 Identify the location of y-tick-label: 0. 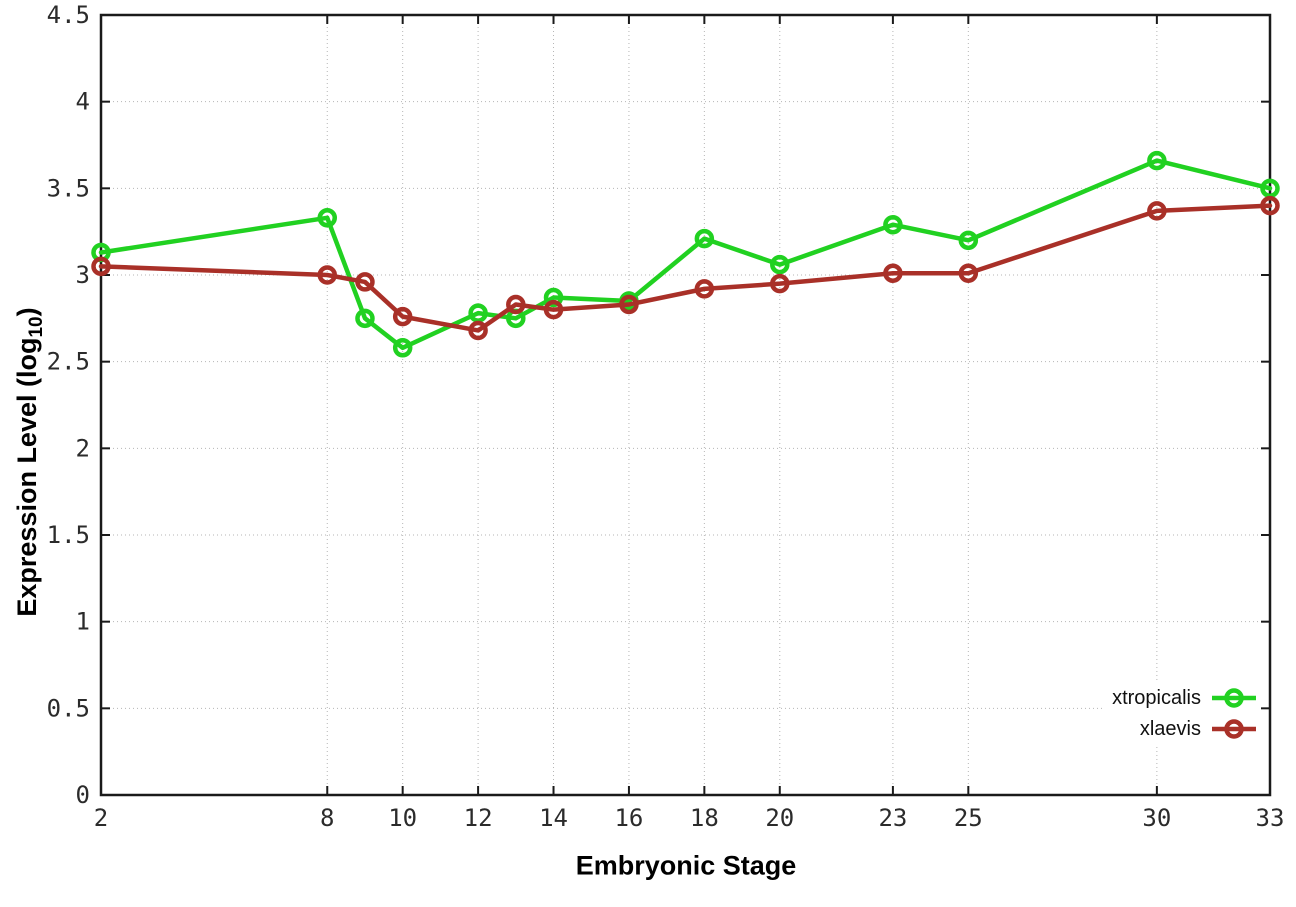
(83, 795).